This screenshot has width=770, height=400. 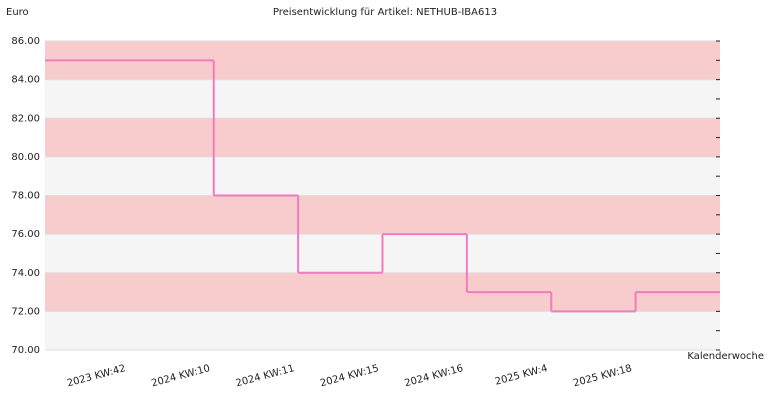 I want to click on x-tick-label: 2024 KW:10, so click(x=180, y=376).